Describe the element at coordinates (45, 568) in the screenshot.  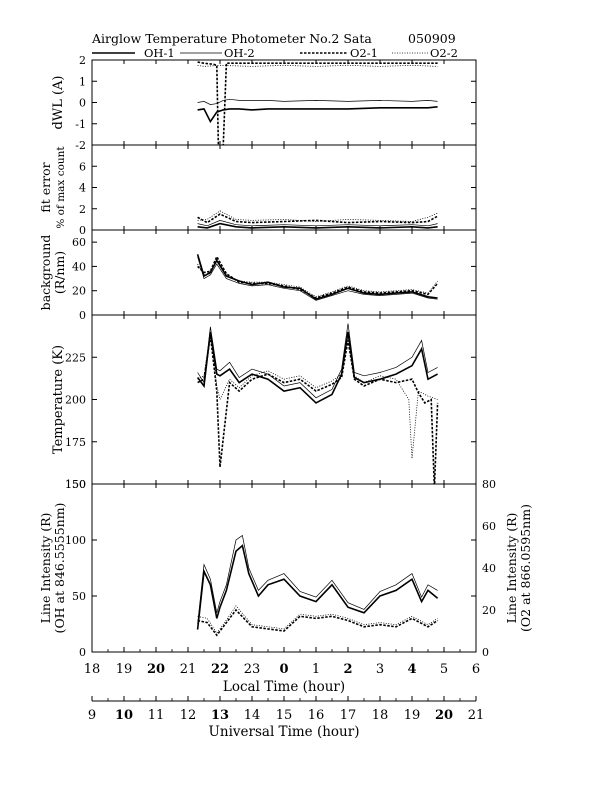
I see `y-axis-label: Line Intensity (R)` at that location.